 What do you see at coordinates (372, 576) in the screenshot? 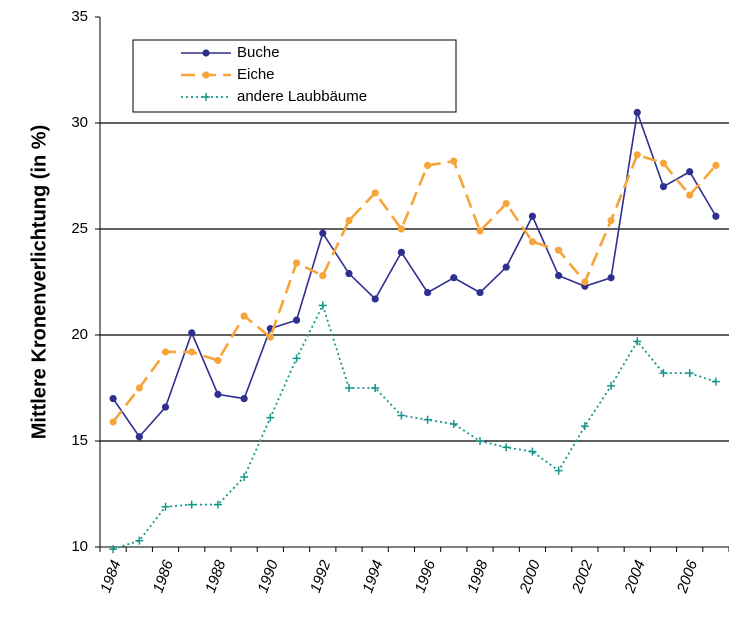
I see `x-tick-label: 1994` at bounding box center [372, 576].